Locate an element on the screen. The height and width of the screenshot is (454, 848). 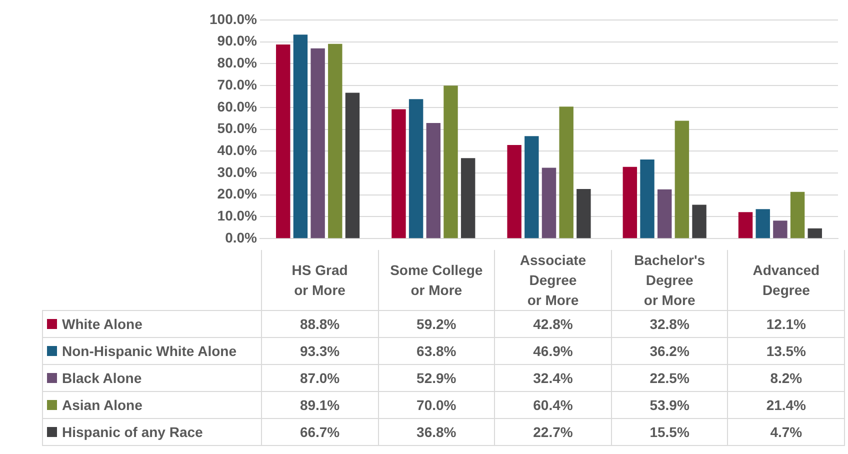
data-label: 70.0% is located at coordinates (436, 405).